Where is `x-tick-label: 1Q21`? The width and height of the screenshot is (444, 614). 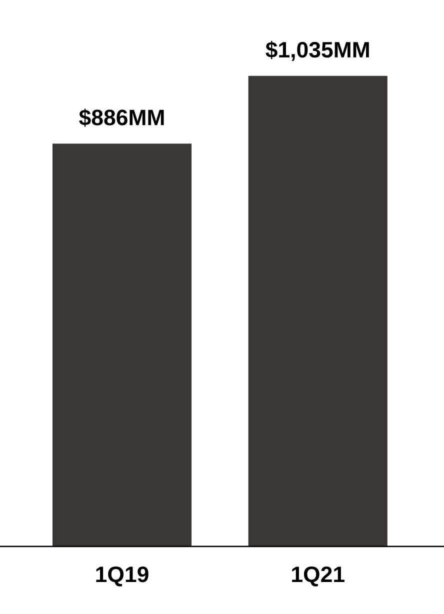 x-tick-label: 1Q21 is located at coordinates (318, 576).